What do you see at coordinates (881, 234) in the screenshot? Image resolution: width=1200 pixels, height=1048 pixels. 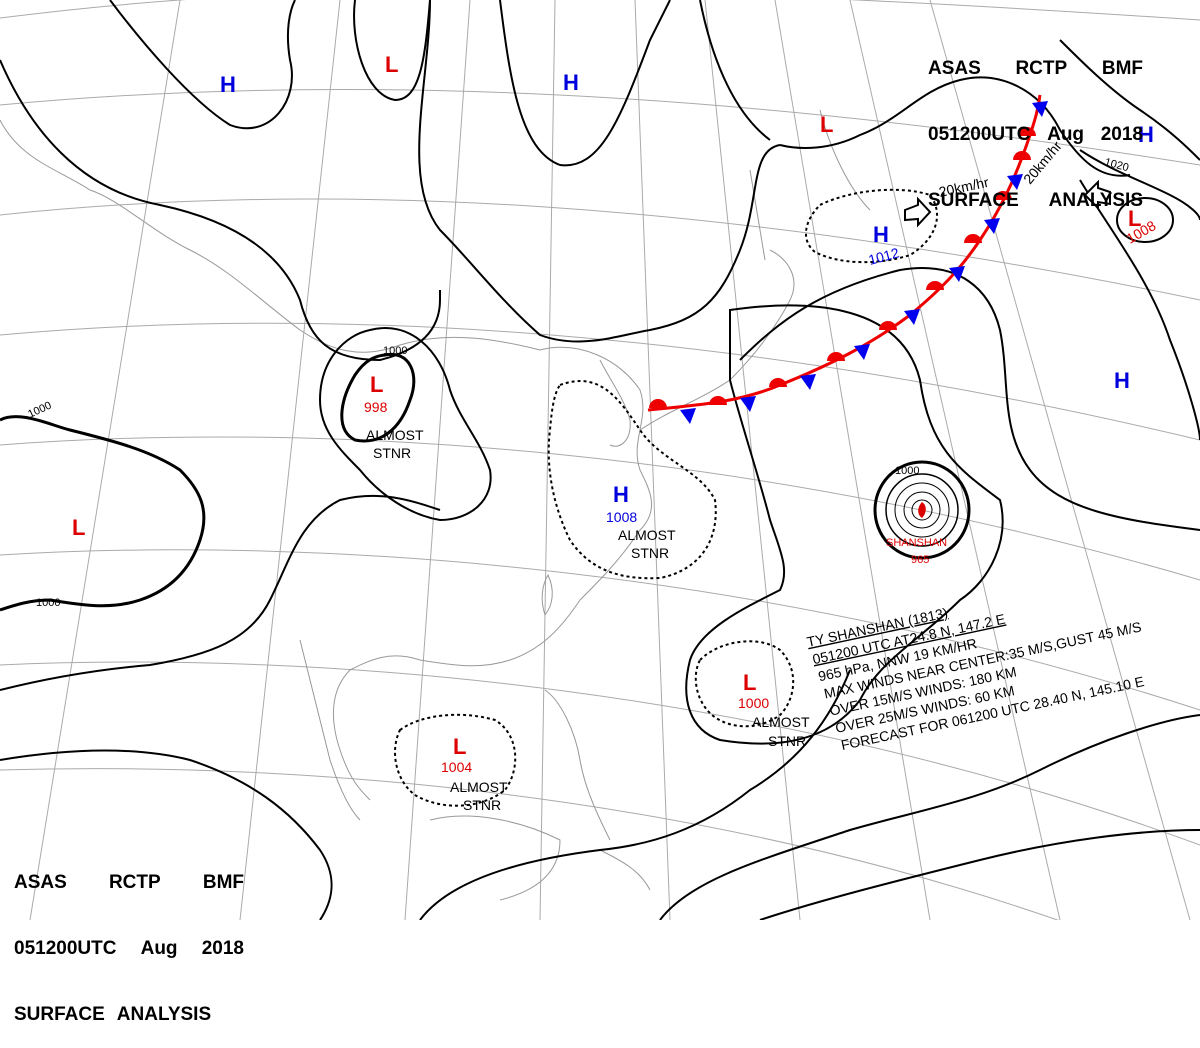 I see `h-okhotsk-symbol: H` at bounding box center [881, 234].